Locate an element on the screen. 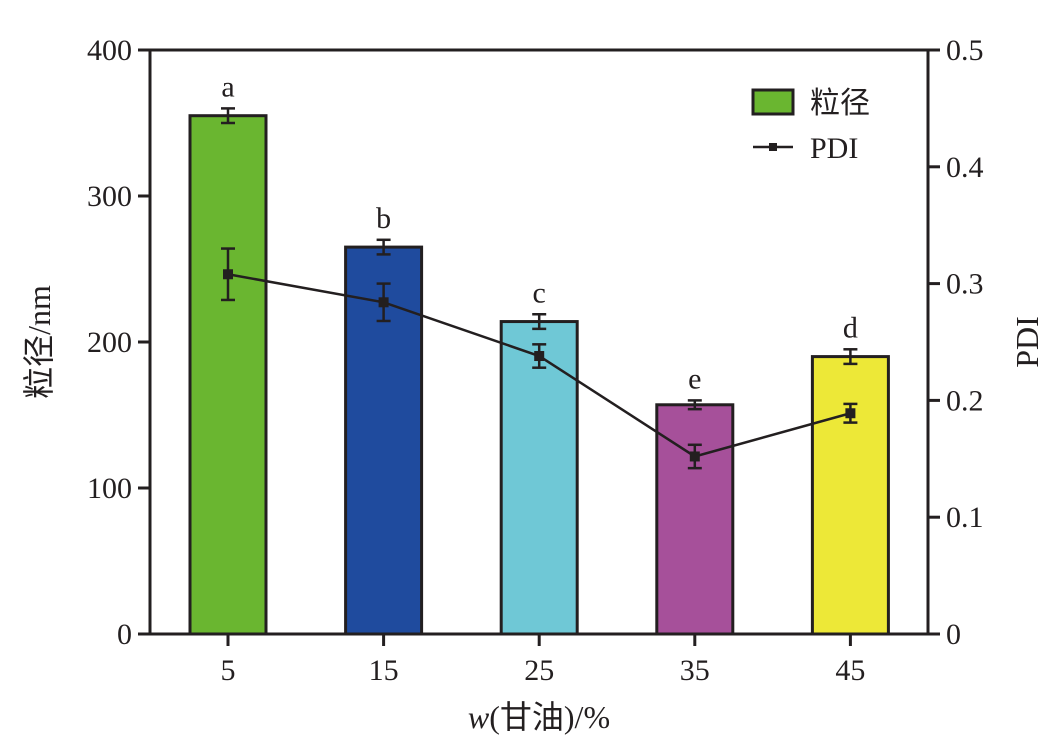 This screenshot has height=755, width=1063. y-tick-label-100: 100 is located at coordinates (109, 488).